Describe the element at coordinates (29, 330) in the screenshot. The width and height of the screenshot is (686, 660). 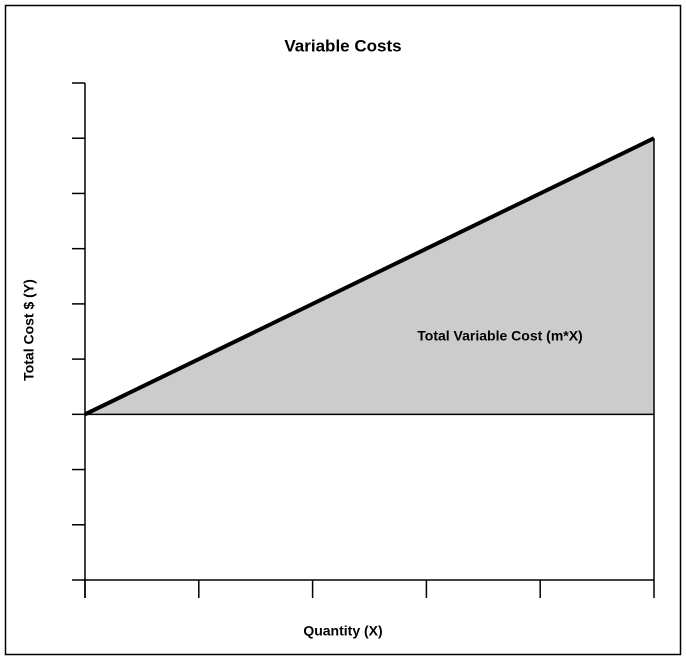
I see `y-axis-label: Total Cost $ (Y)` at that location.